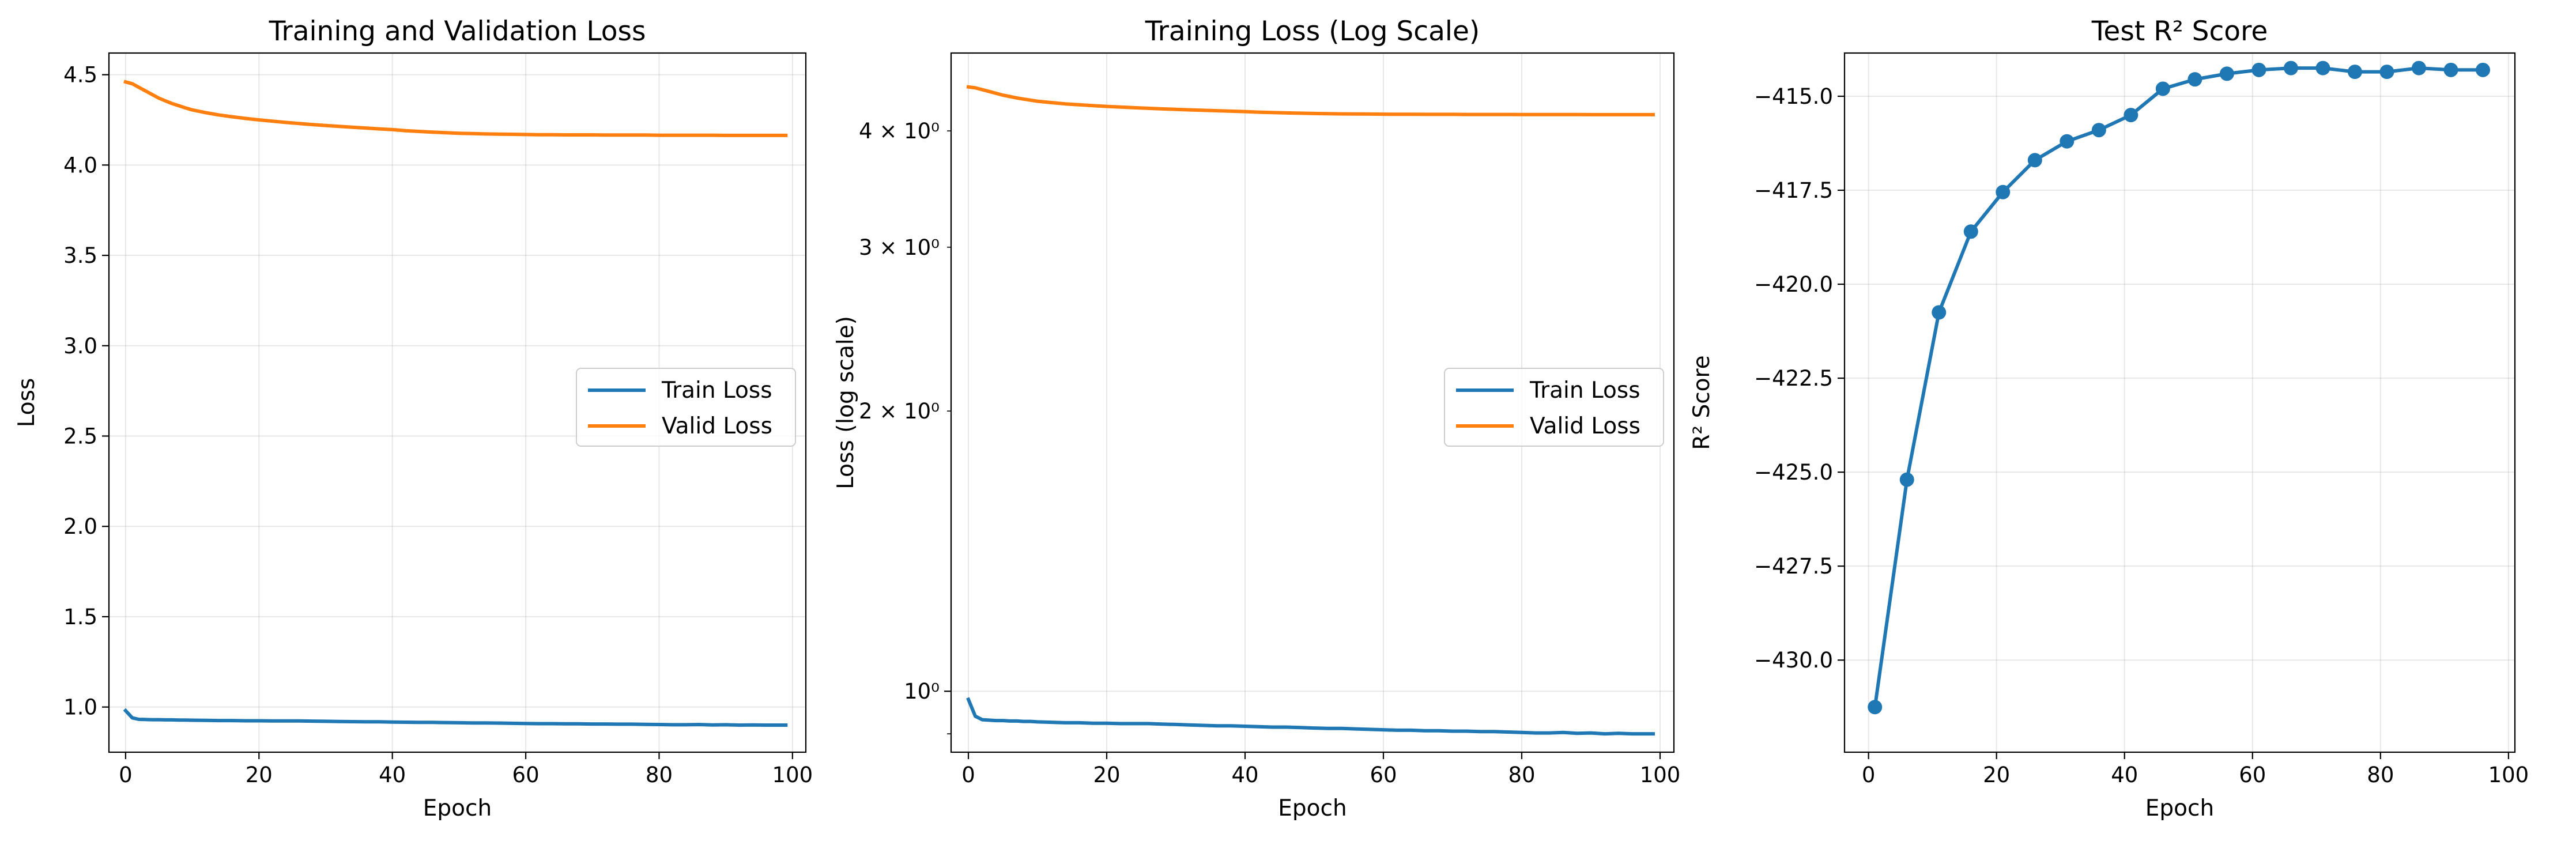 This screenshot has height=845, width=2576. What do you see at coordinates (1312, 32) in the screenshot?
I see `chart-title: Training Loss (Log Scale)` at bounding box center [1312, 32].